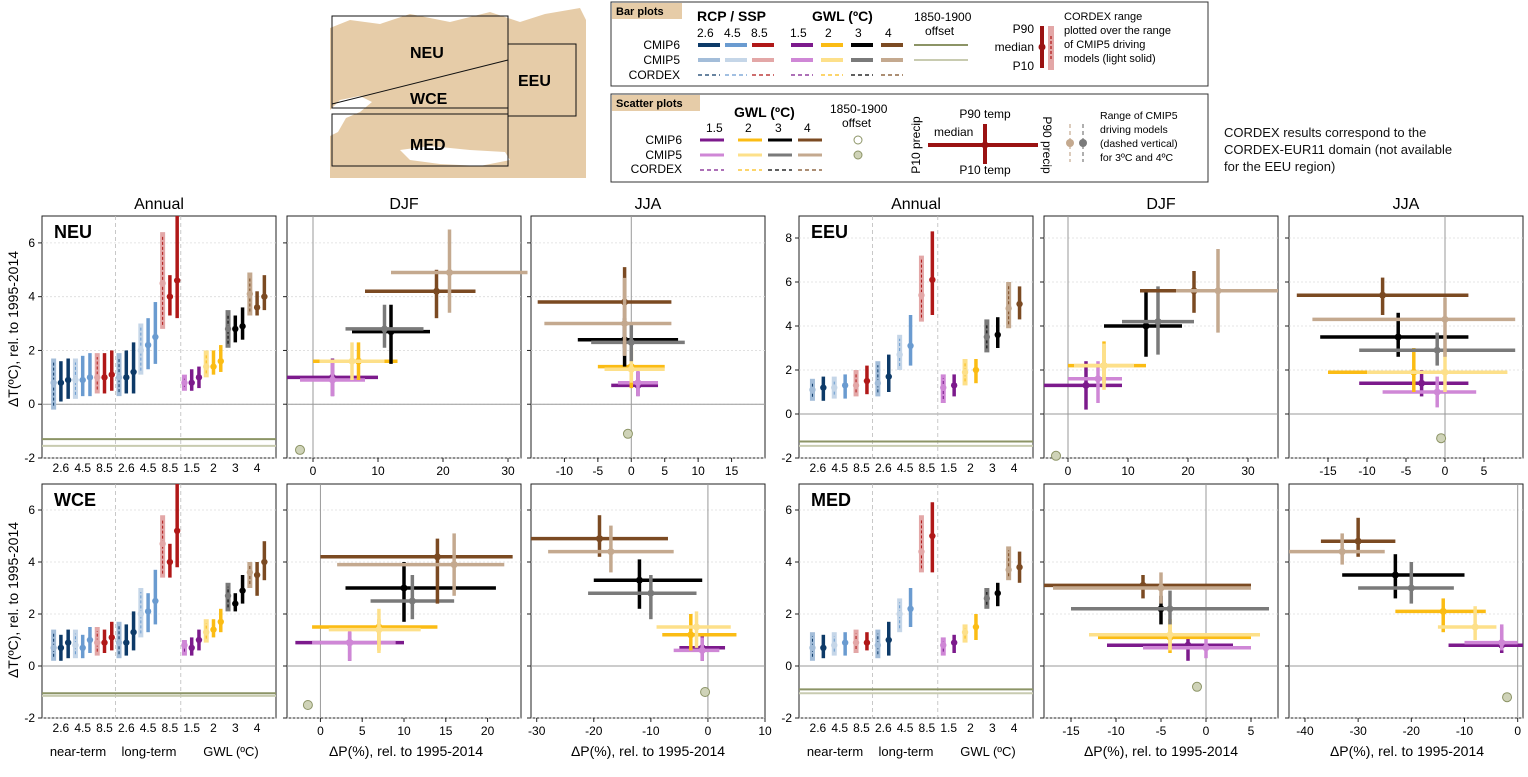  What do you see at coordinates (788, 562) in the screenshot?
I see `y-tick-label: 4` at bounding box center [788, 562].